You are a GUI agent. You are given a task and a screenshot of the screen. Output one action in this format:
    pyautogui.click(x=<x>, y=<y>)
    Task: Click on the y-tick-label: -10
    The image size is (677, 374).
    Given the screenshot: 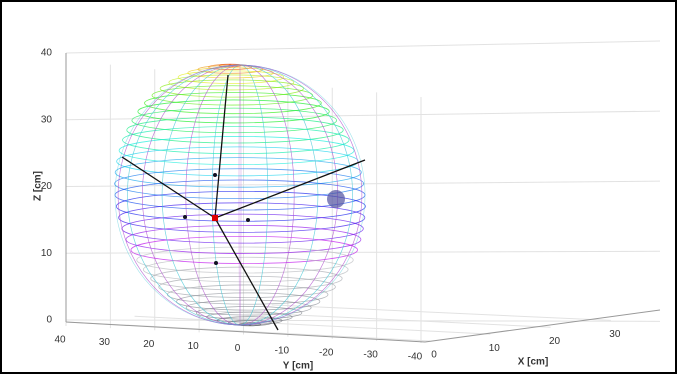 What is the action you would take?
    pyautogui.click(x=282, y=350)
    